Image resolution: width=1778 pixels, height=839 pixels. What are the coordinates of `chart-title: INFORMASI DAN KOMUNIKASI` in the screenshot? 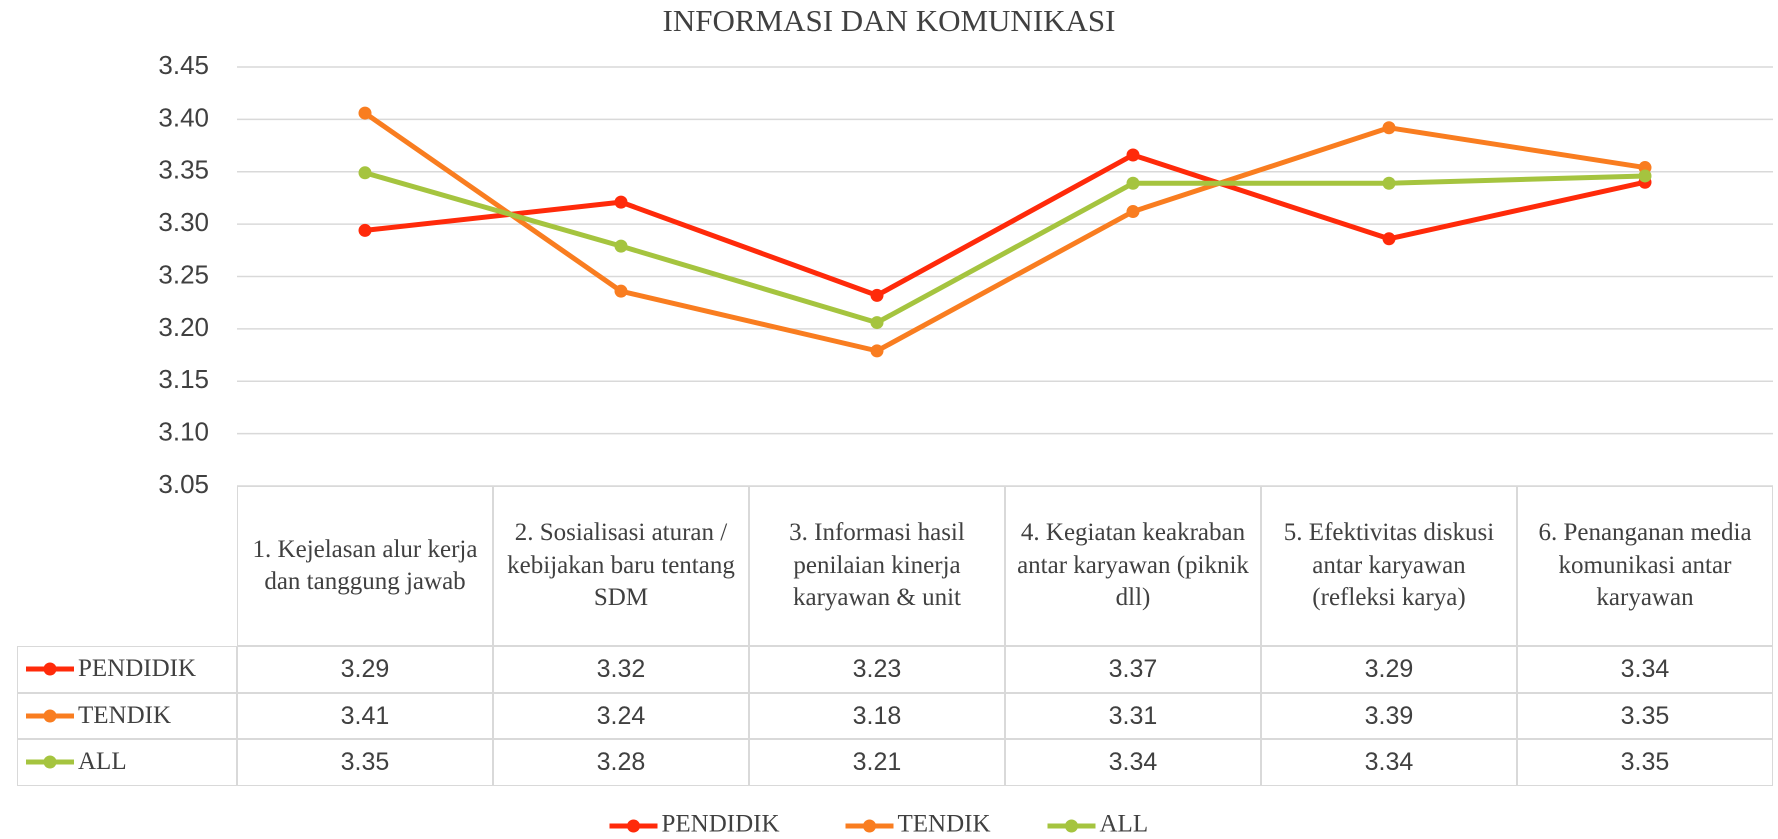 It's located at (889, 20).